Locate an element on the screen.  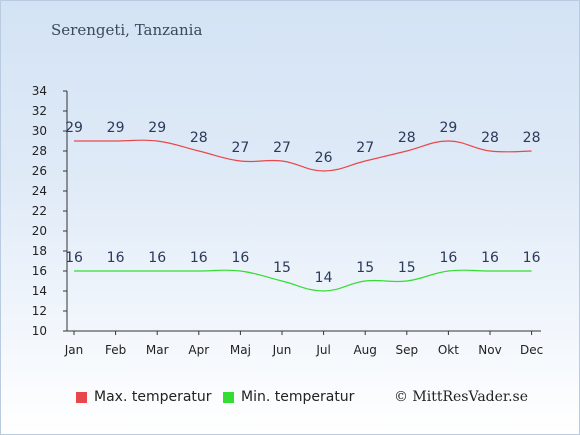
x-tick-label: Sep is located at coordinates (406, 350).